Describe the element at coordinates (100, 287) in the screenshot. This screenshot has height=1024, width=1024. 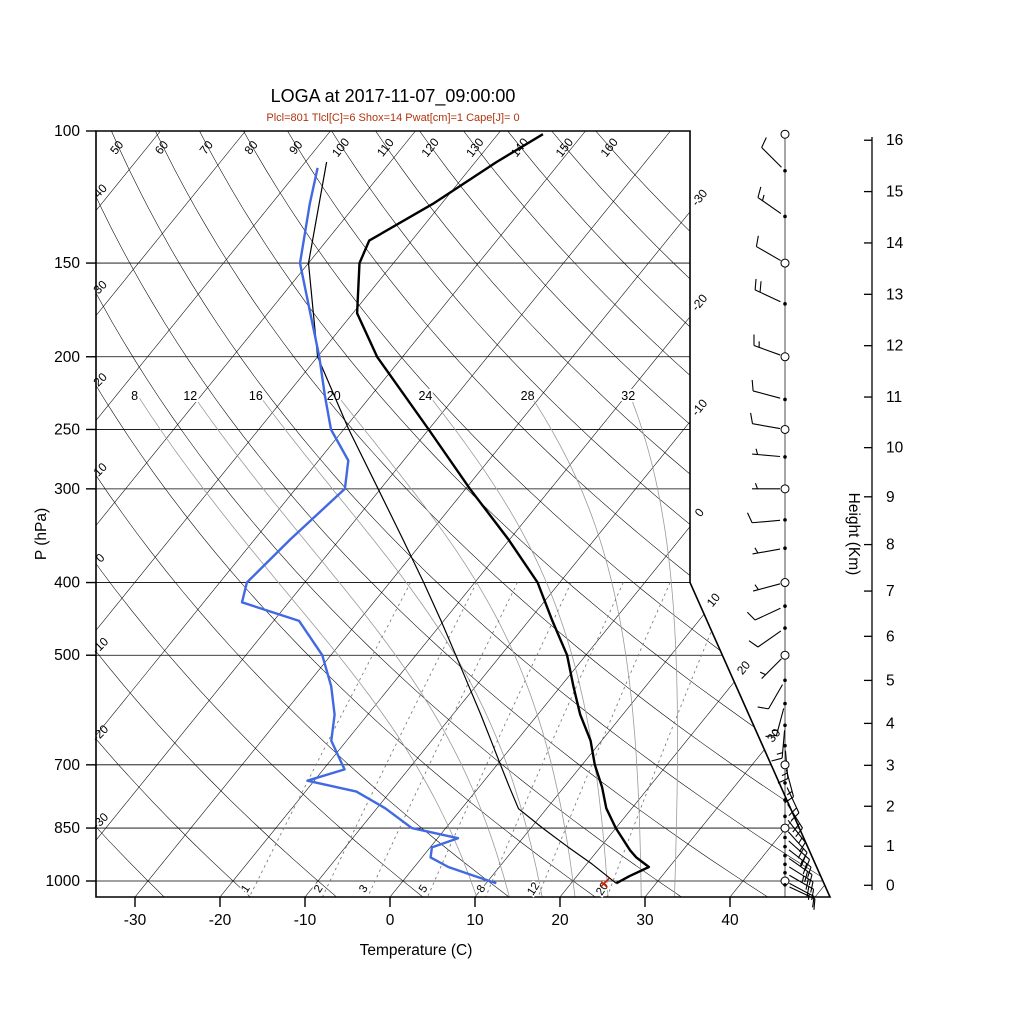
I see `svg-text: 30` at that location.